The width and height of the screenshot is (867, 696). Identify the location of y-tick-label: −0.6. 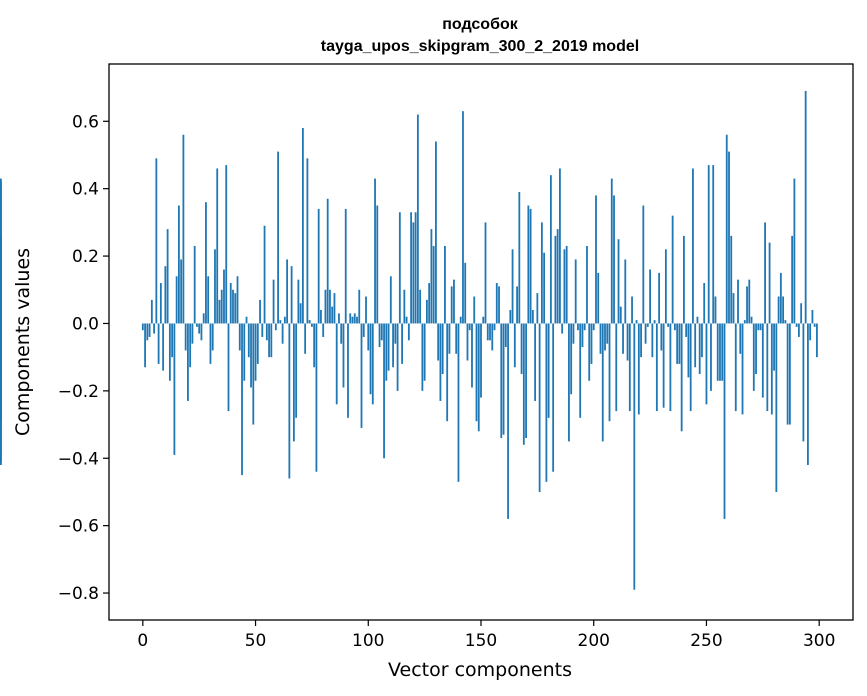
(78, 527).